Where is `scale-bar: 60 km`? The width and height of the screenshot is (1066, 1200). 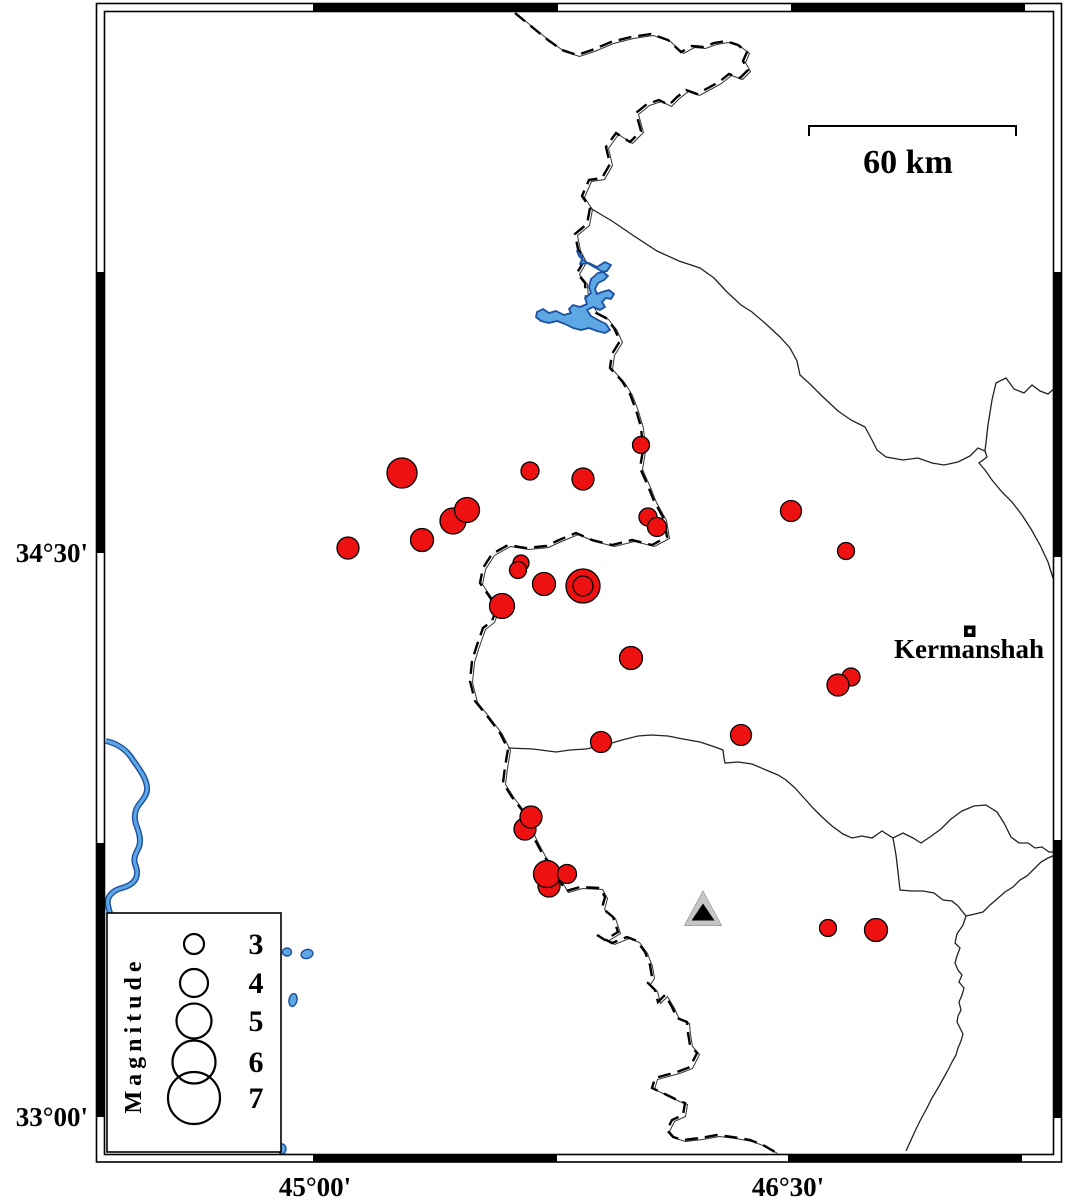 scale-bar: 60 km is located at coordinates (912, 153).